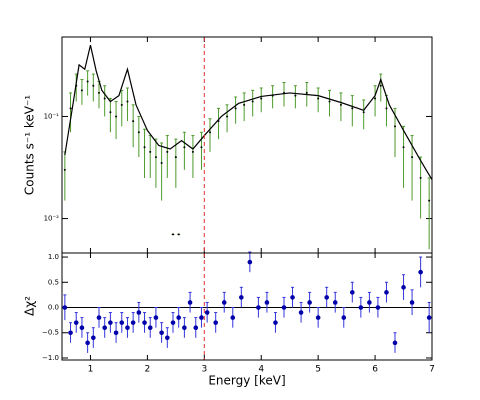 The height and width of the screenshot is (400, 480). Describe the element at coordinates (53, 282) in the screenshot. I see `y-tick-label: 0.5` at that location.